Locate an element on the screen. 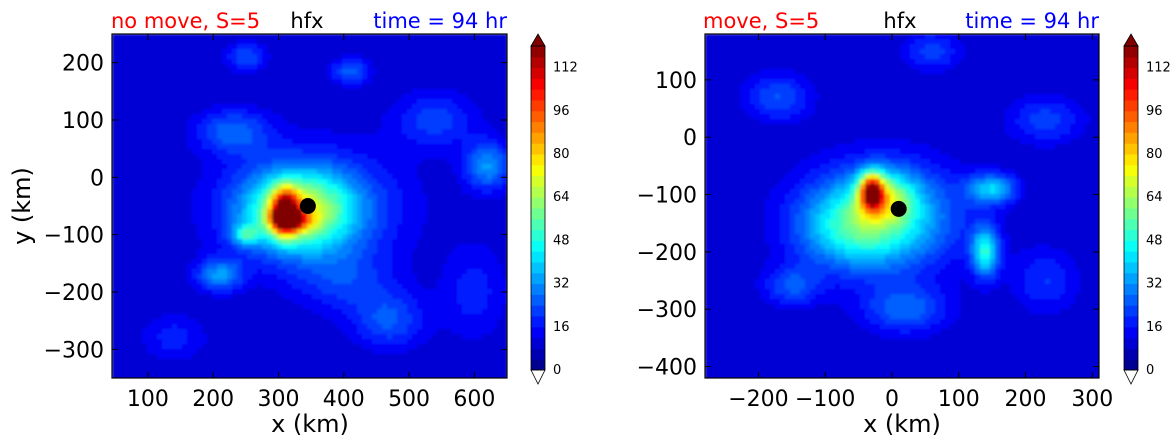 Image resolution: width=1176 pixels, height=447 pixels. y-tick-label: 200 is located at coordinates (83, 64).